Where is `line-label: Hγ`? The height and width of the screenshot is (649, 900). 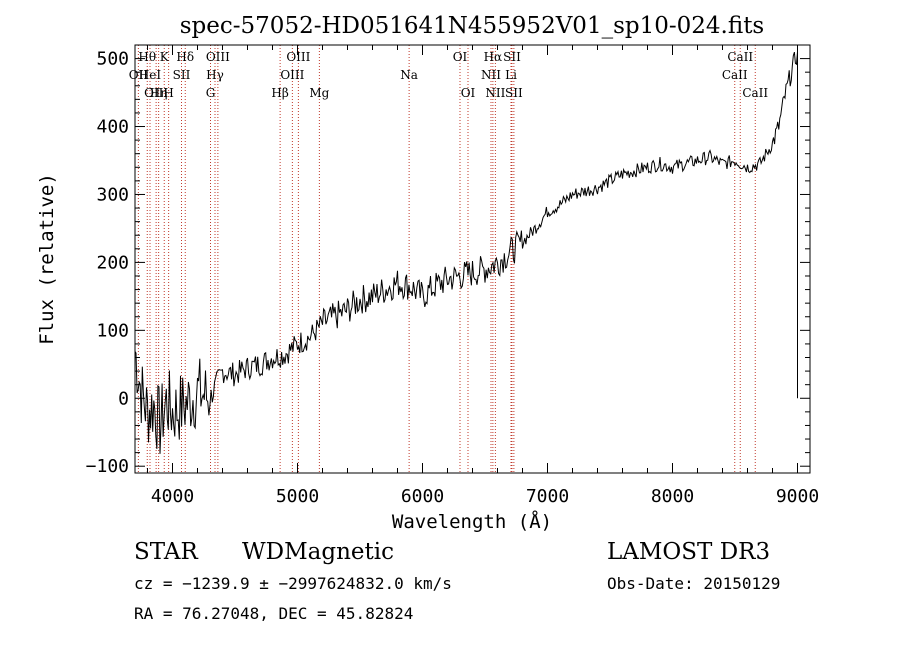
line-label: Hγ is located at coordinates (215, 75).